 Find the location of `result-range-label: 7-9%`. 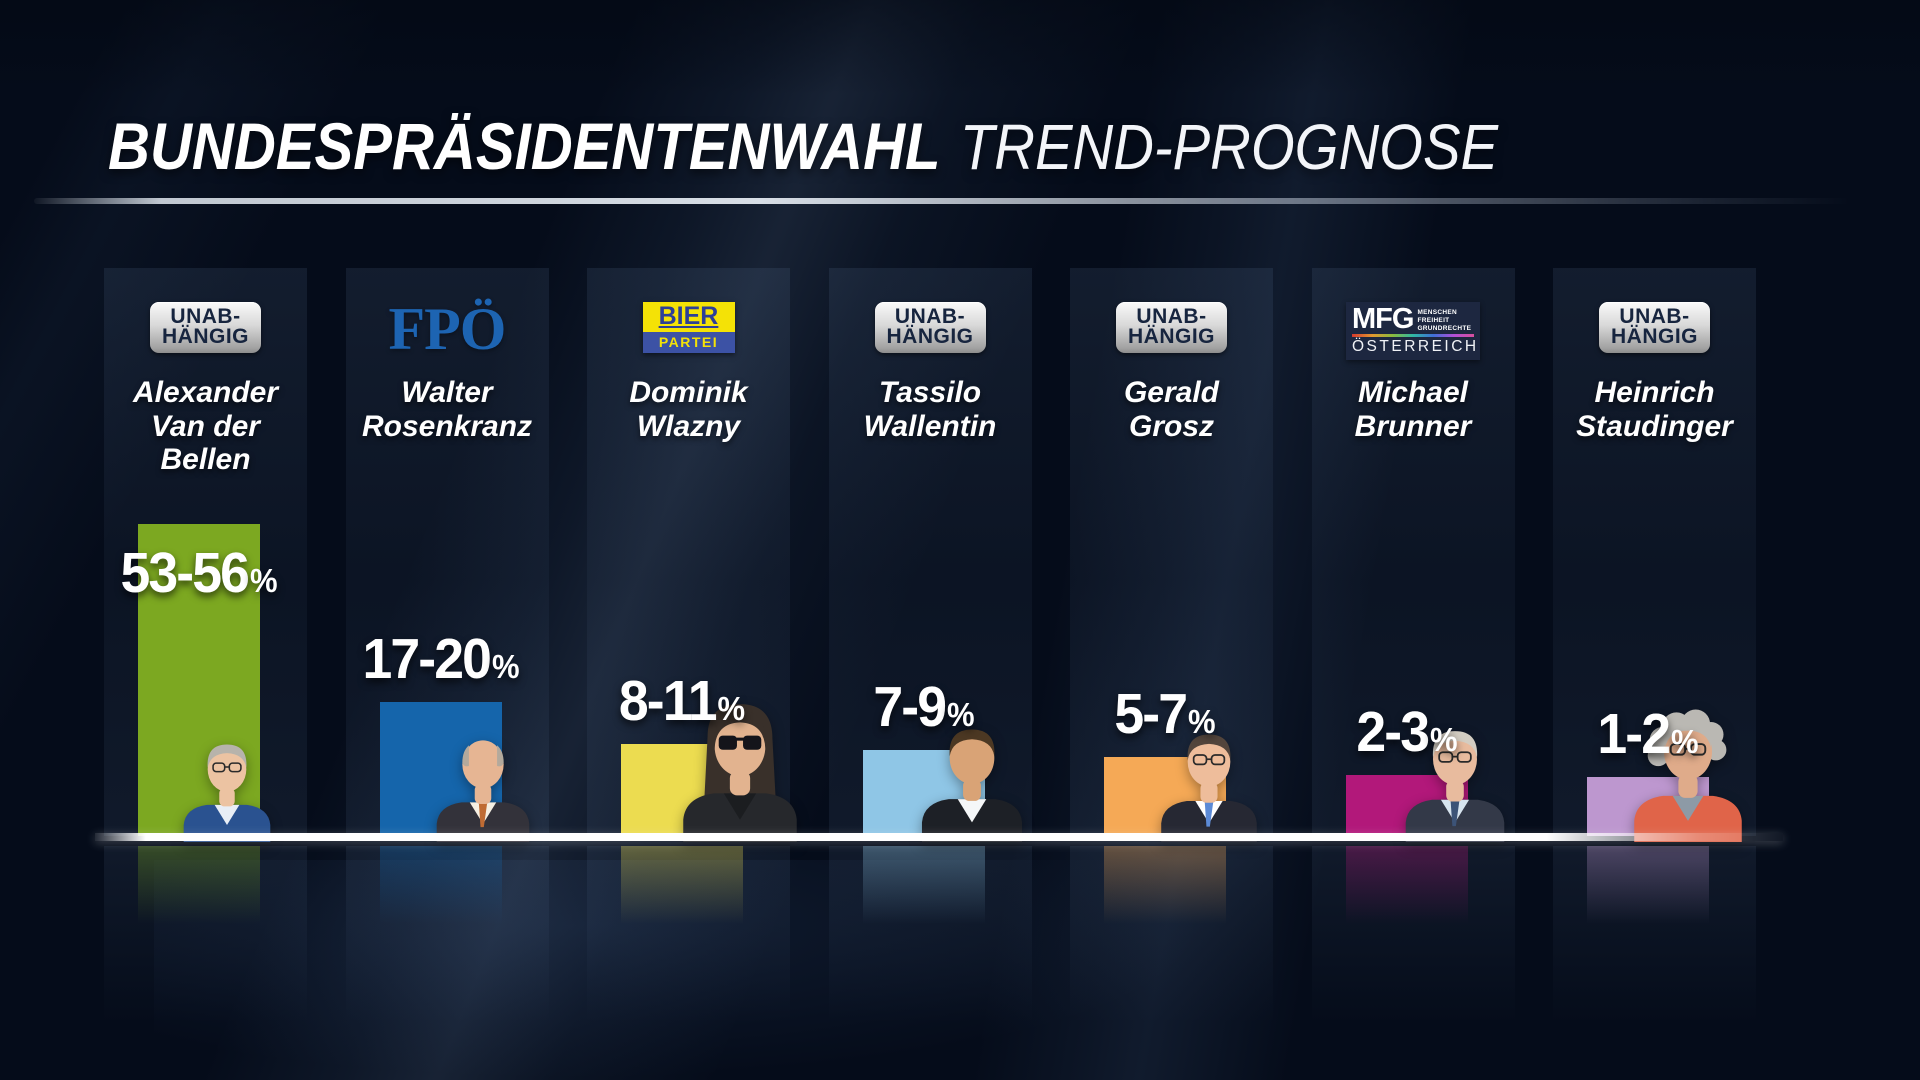

result-range-label: 7-9% is located at coordinates (923, 707).